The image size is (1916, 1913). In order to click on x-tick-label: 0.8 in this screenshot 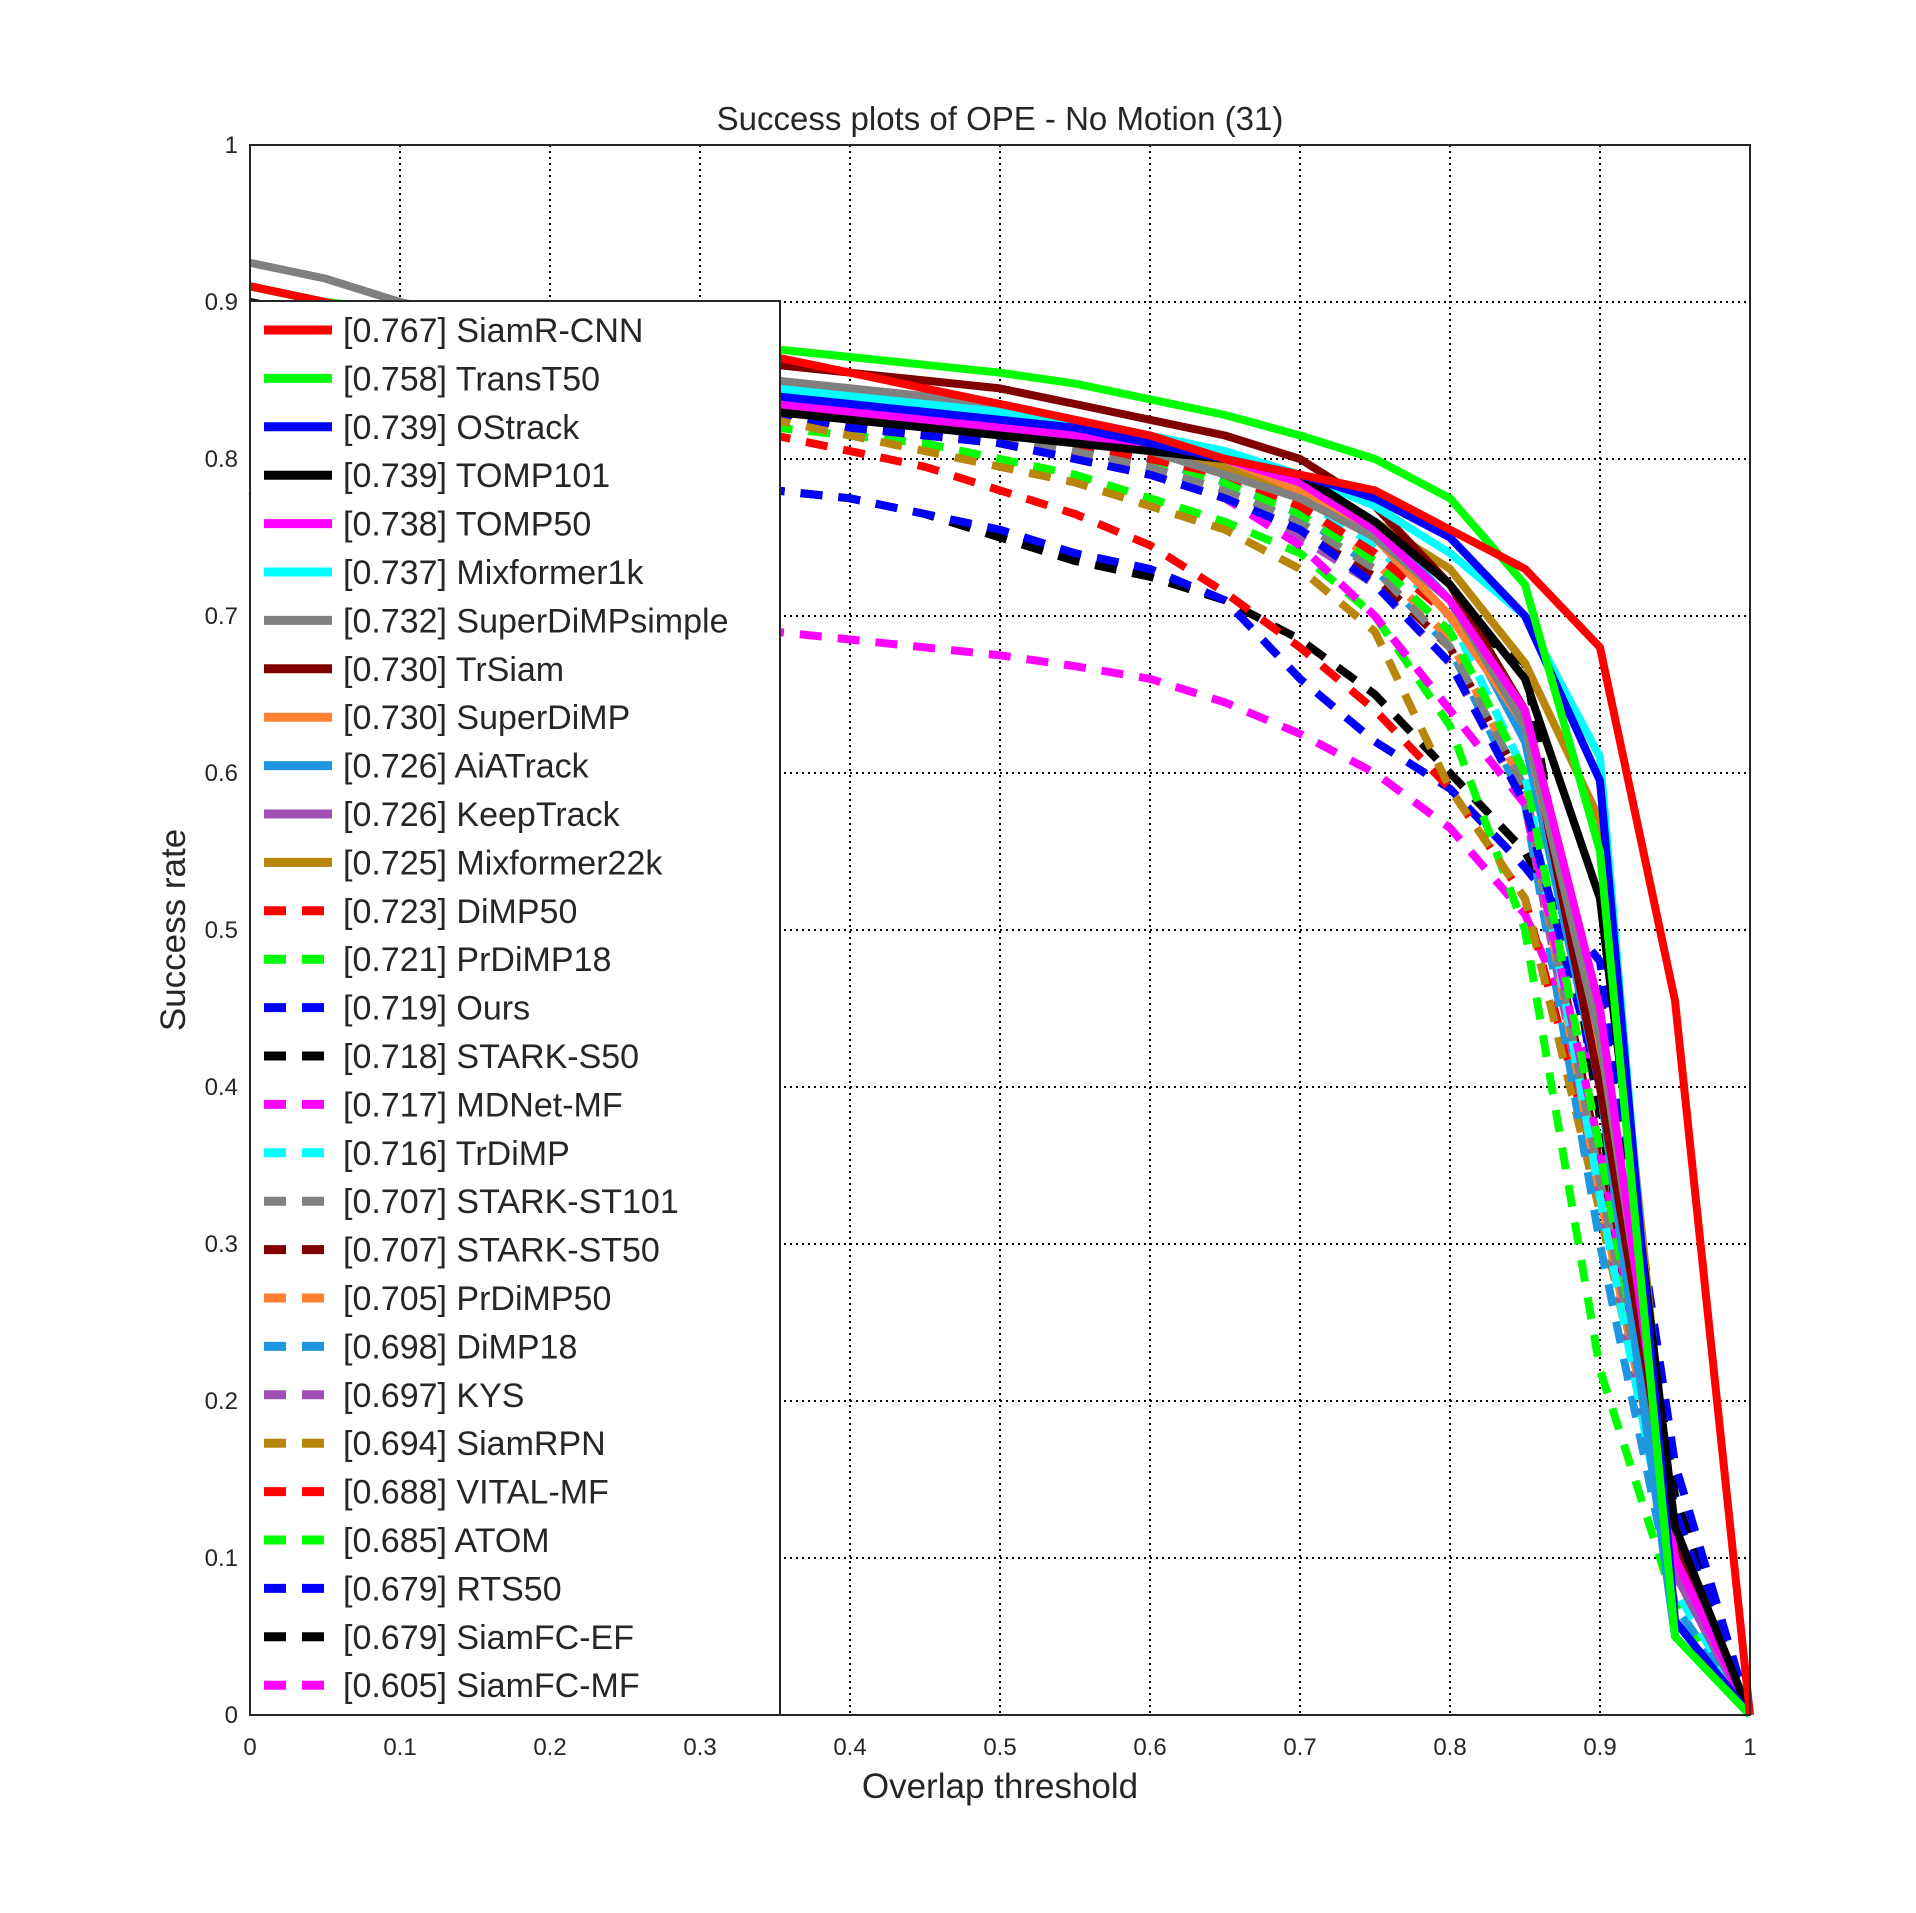, I will do `click(1449, 1747)`.